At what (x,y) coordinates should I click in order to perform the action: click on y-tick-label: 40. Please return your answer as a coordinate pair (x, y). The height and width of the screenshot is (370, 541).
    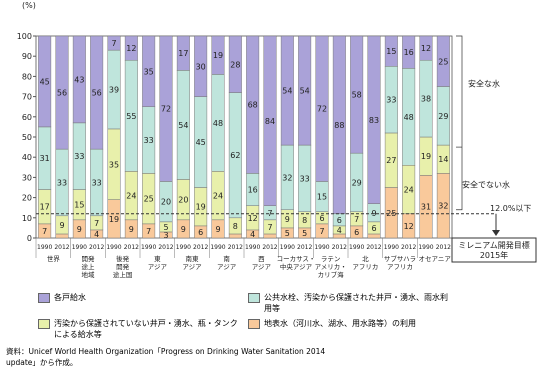
    Looking at the image, I should click on (27, 157).